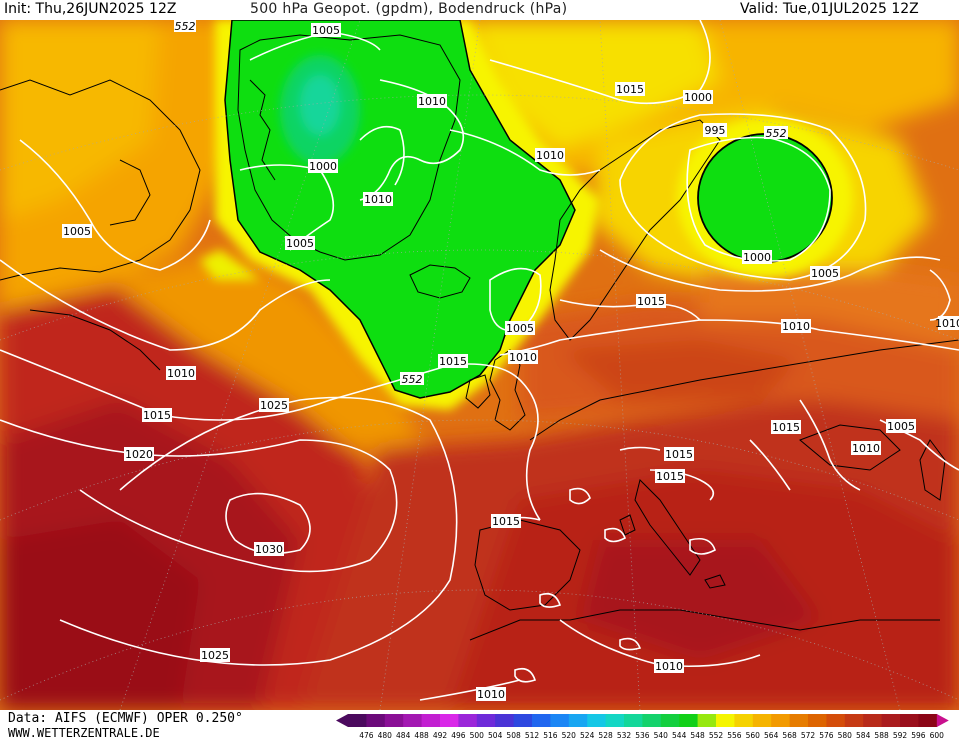 This screenshot has height=741, width=959. I want to click on legend-tick-label: 516, so click(550, 735).